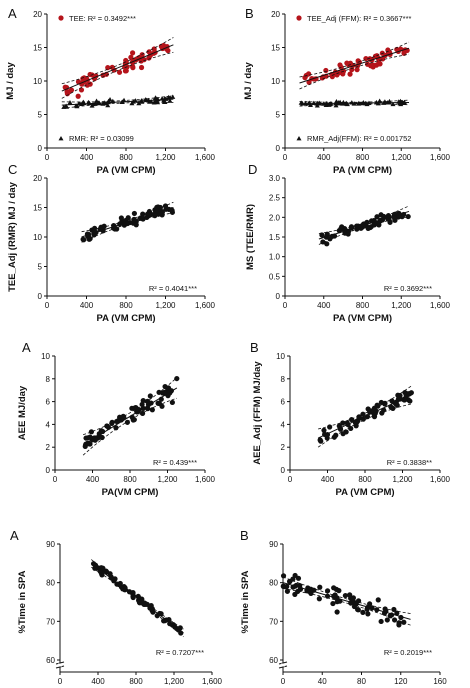  I want to click on x-tick-label: 120, so click(401, 681).